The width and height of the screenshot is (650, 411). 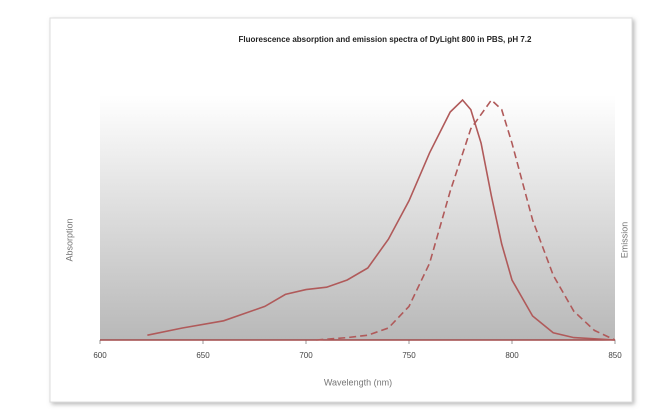 What do you see at coordinates (358, 382) in the screenshot?
I see `x-axis-label: Wavelength (nm)` at bounding box center [358, 382].